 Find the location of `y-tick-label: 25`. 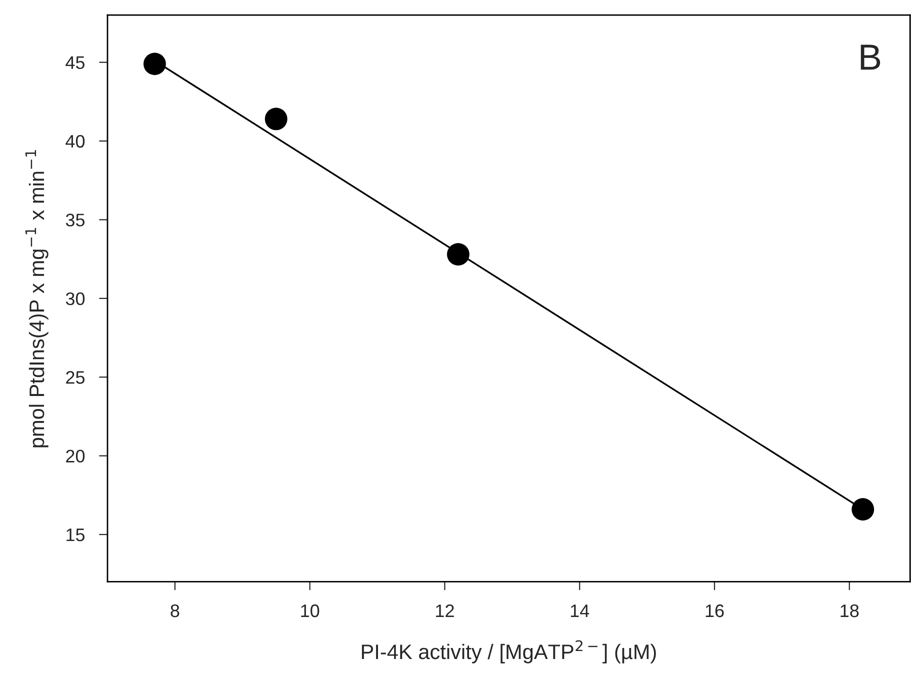

y-tick-label: 25 is located at coordinates (75, 377).